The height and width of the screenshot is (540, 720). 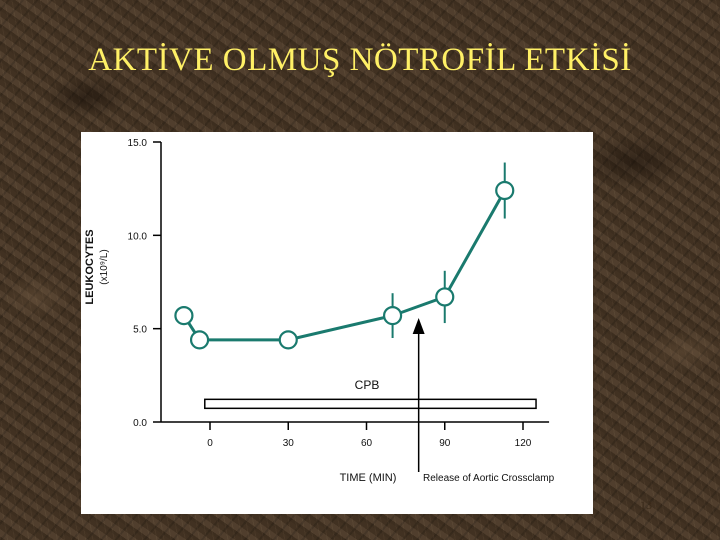 I want to click on slide-number: 13, so click(x=646, y=505).